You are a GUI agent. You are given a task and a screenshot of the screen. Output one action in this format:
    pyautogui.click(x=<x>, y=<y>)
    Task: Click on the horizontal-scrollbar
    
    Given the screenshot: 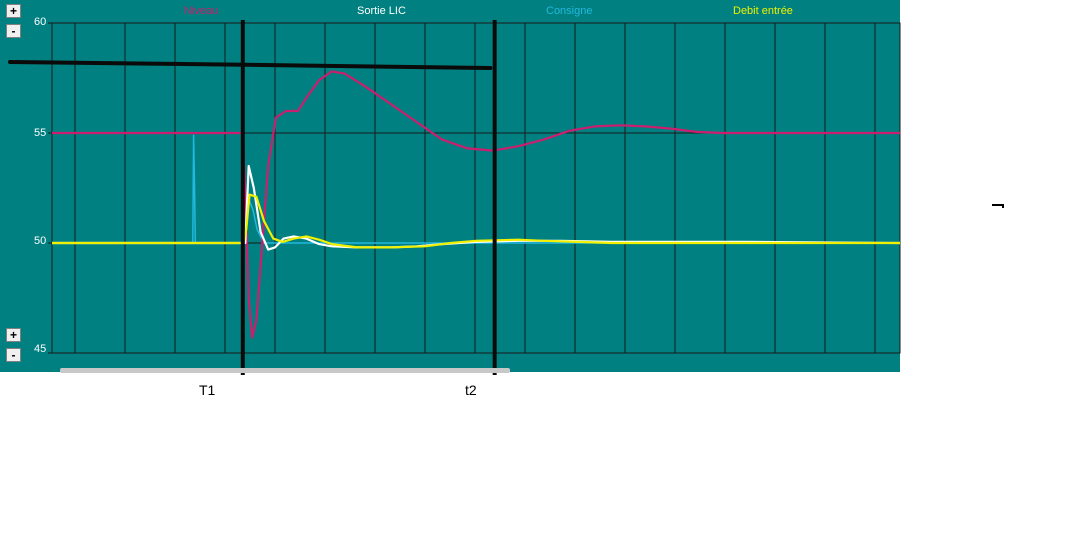 What is the action you would take?
    pyautogui.click(x=285, y=370)
    